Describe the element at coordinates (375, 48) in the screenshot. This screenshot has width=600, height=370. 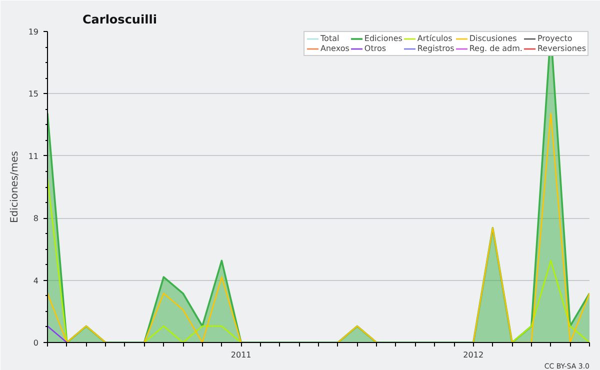
I see `legend-label: Otros` at that location.